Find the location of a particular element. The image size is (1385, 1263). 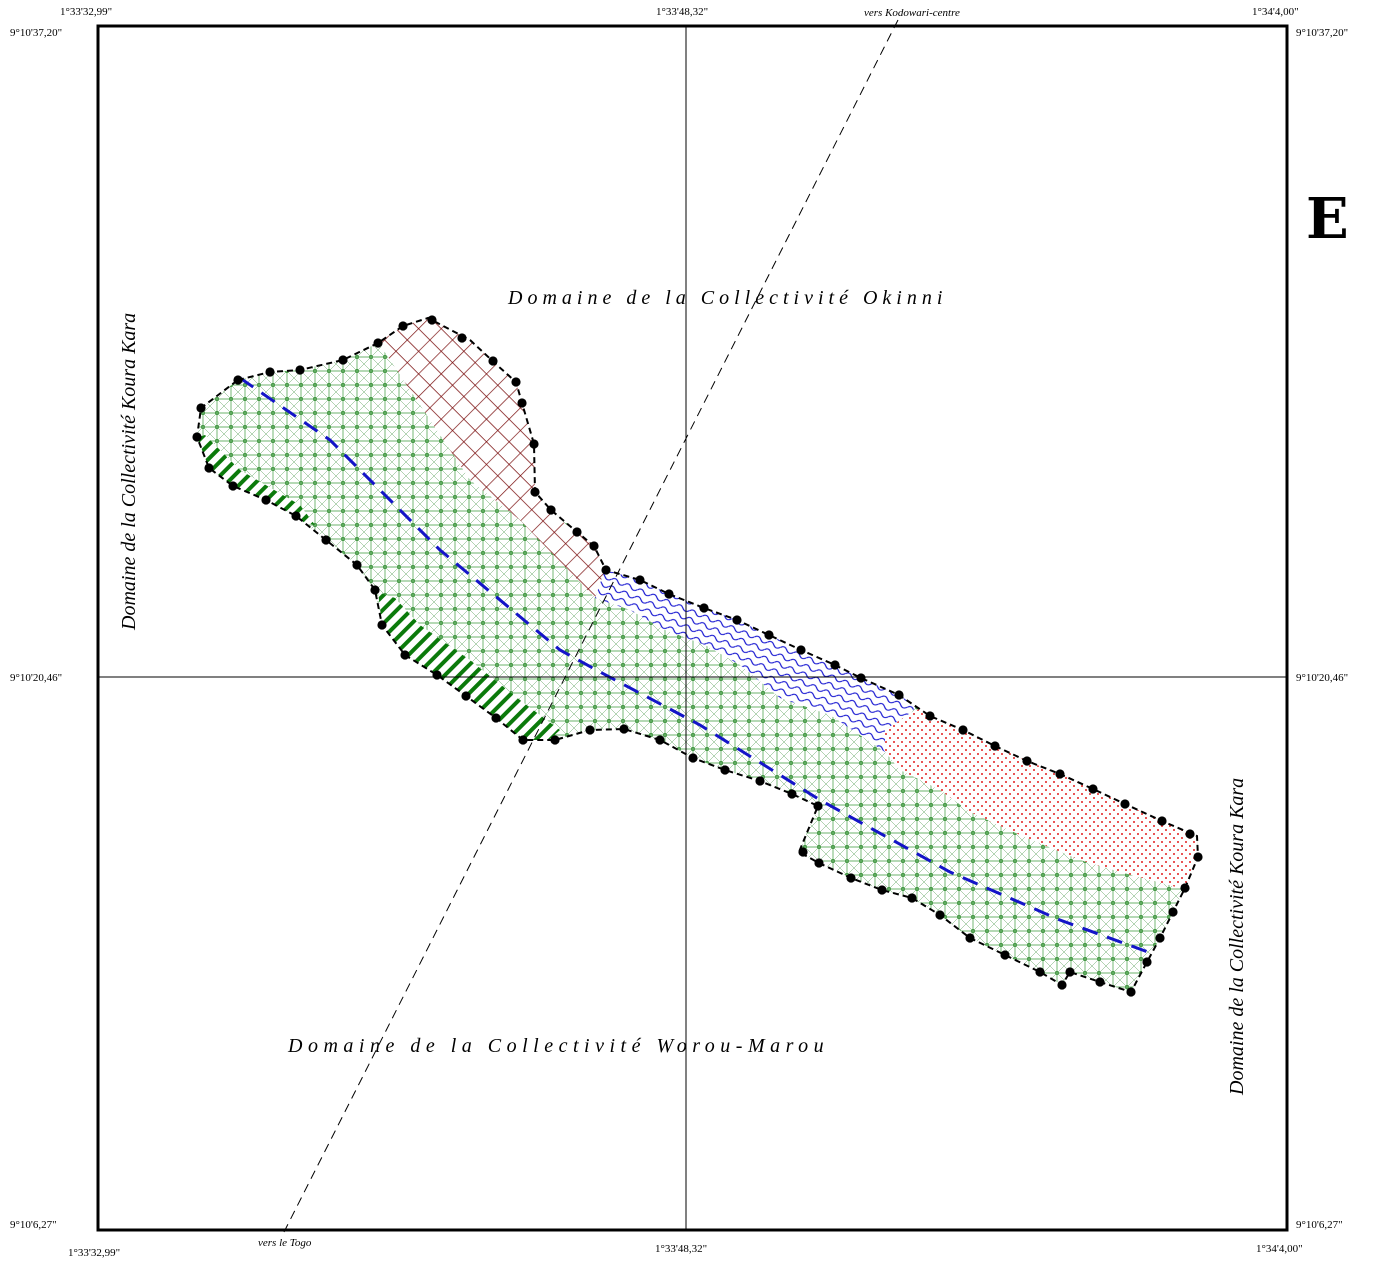

lon-right-bottom: 1°34'4,00" is located at coordinates (1279, 1249).